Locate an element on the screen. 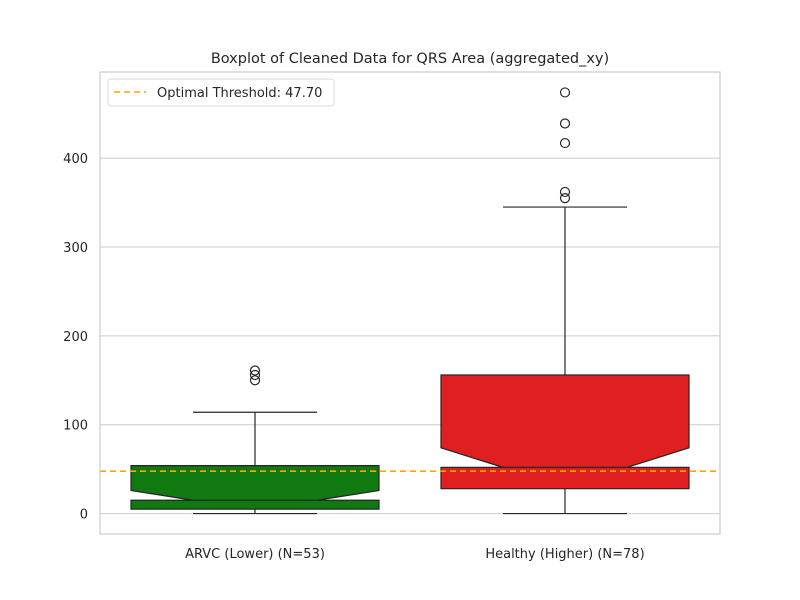  legend-box is located at coordinates (221, 92).